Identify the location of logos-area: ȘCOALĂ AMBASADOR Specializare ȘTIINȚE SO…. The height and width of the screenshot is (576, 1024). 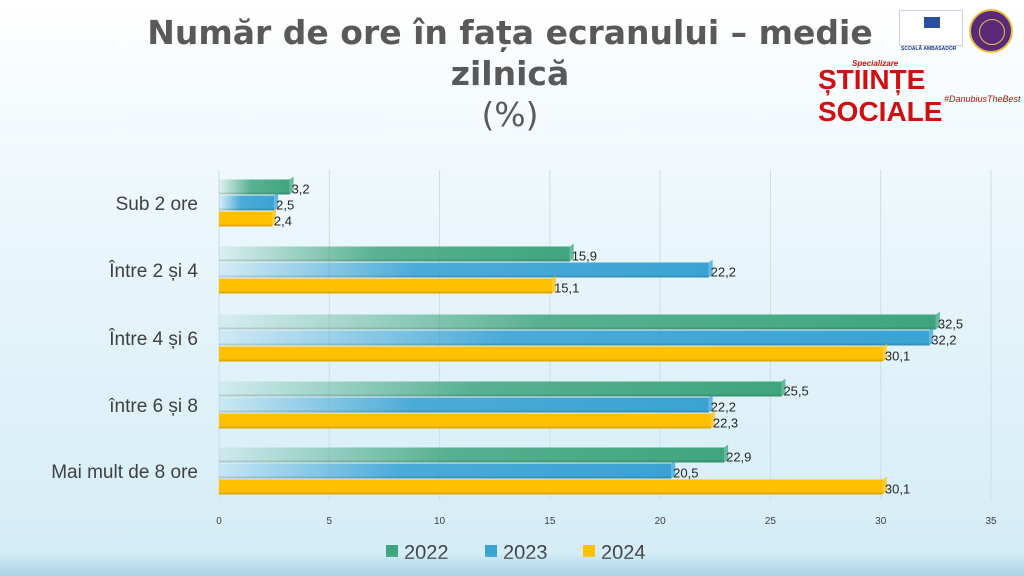
(909, 66).